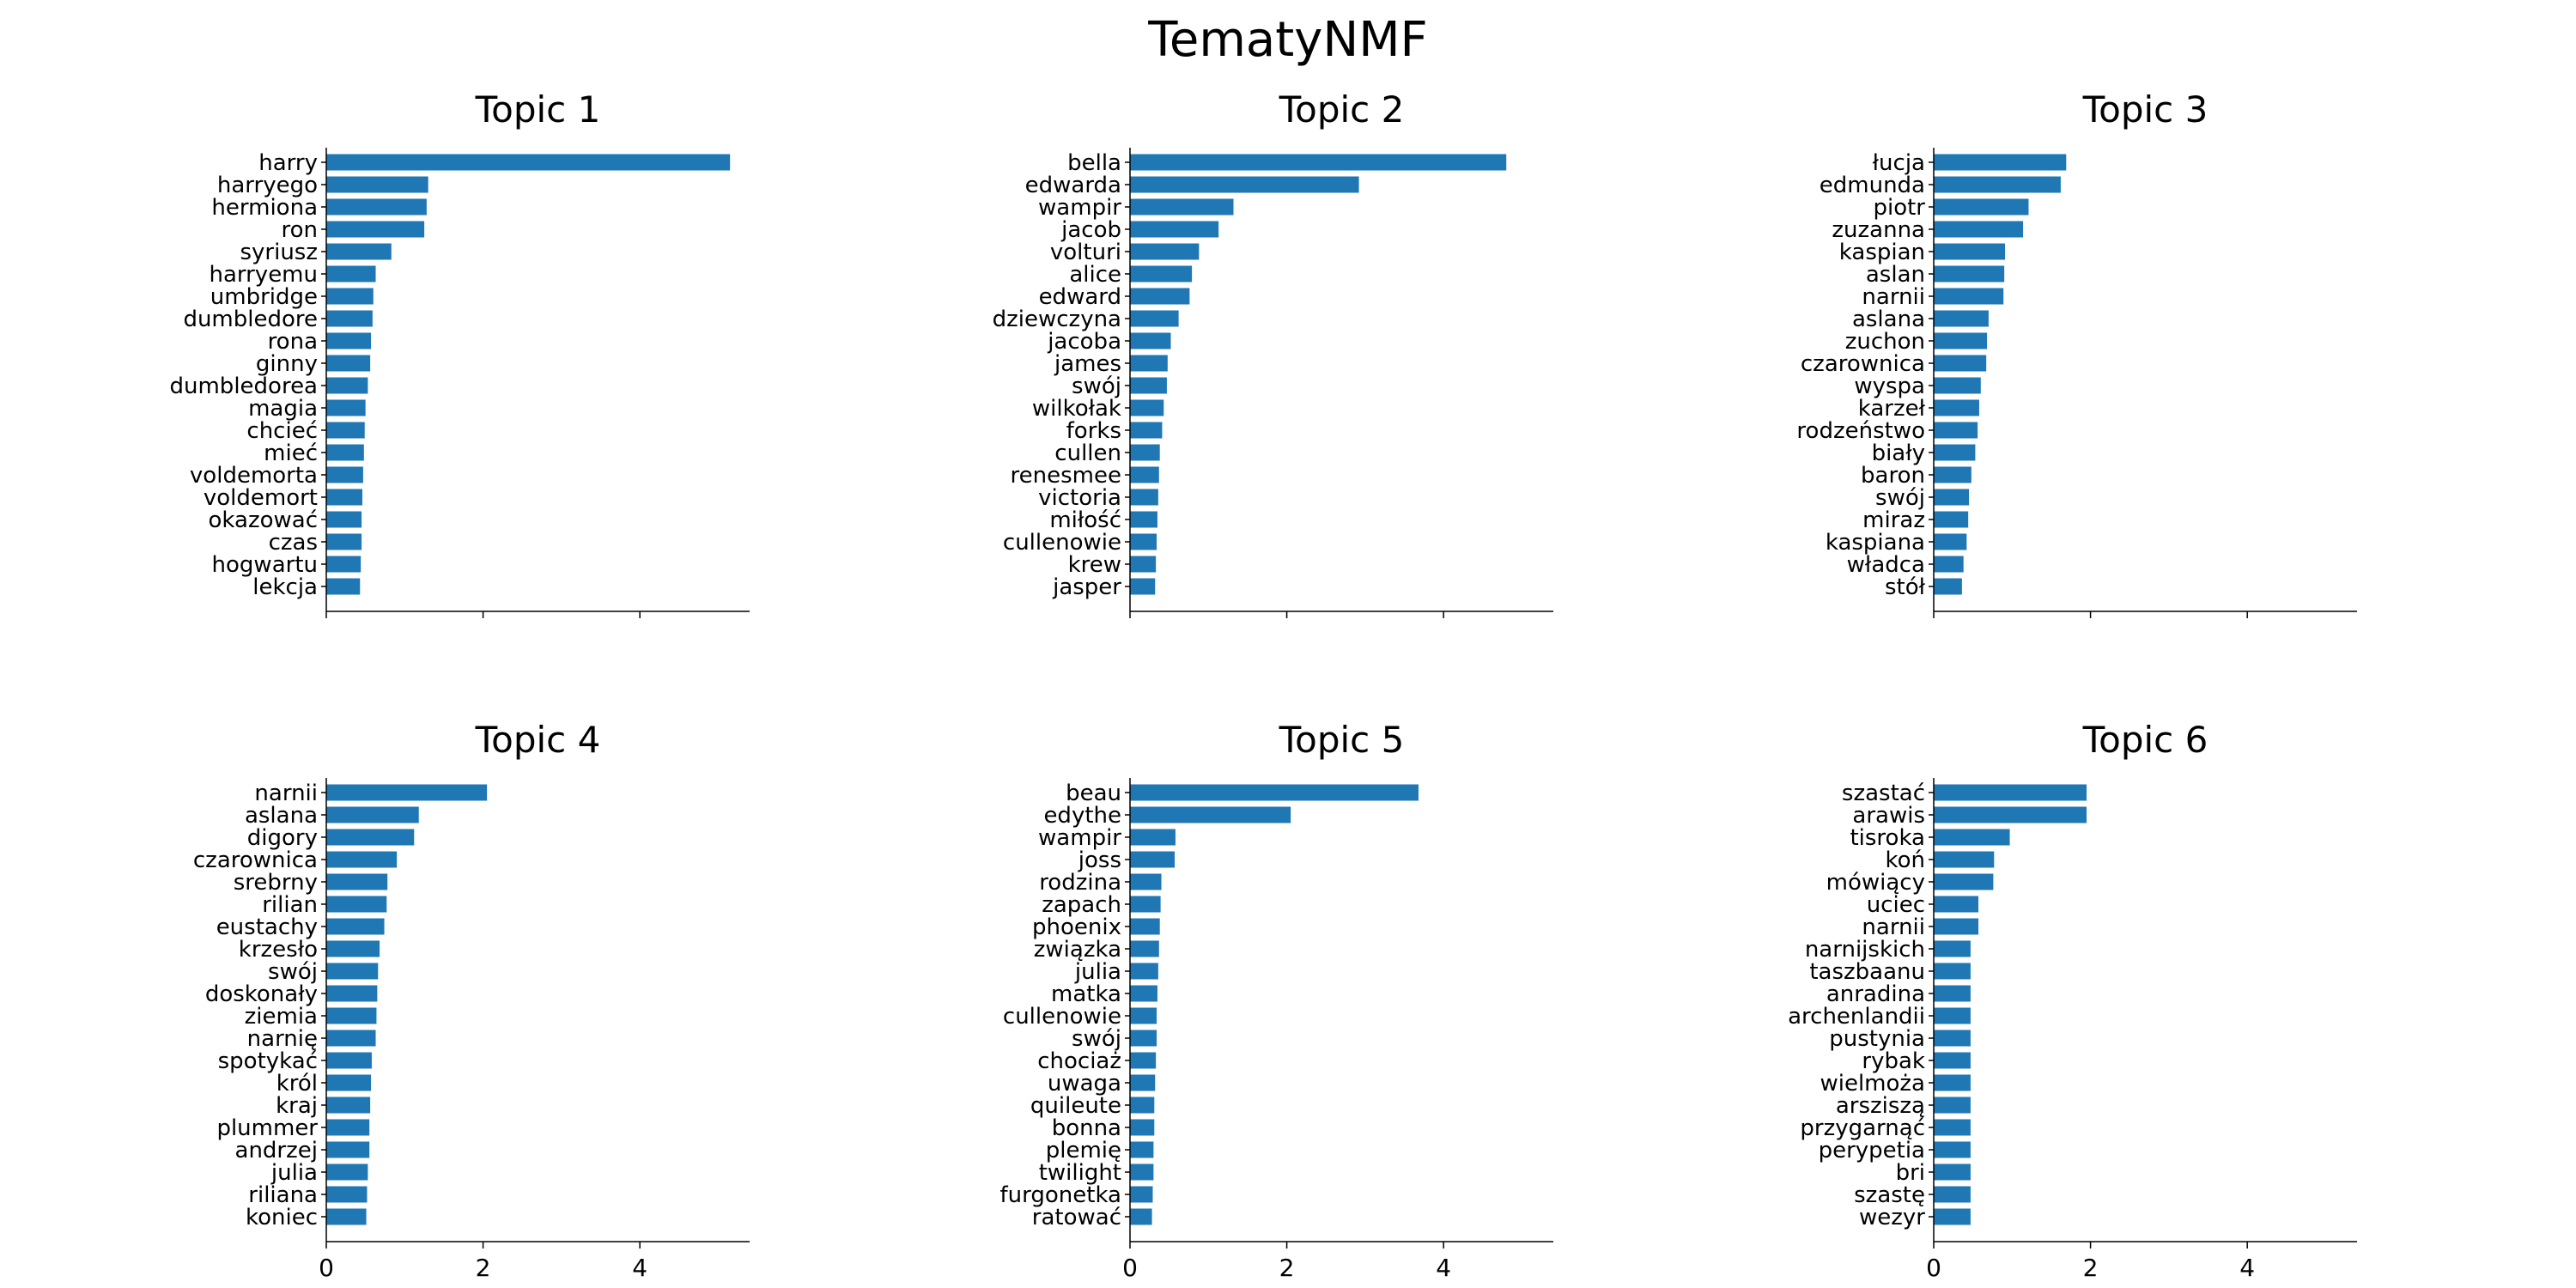 This screenshot has width=2576, height=1288. What do you see at coordinates (1079, 208) in the screenshot?
I see `category-label: wampir` at bounding box center [1079, 208].